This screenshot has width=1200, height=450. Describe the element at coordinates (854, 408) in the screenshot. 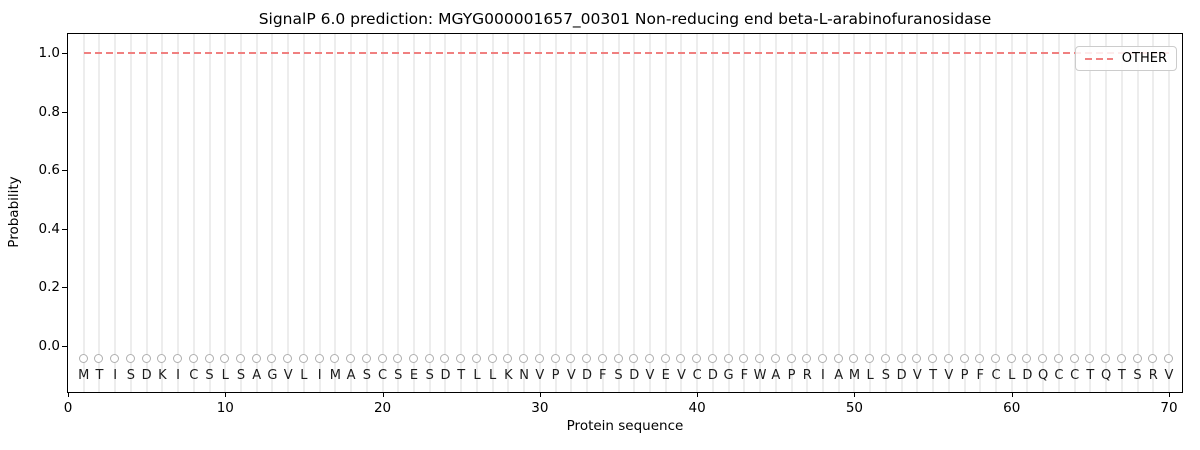

I see `x-tick-label: 50` at that location.